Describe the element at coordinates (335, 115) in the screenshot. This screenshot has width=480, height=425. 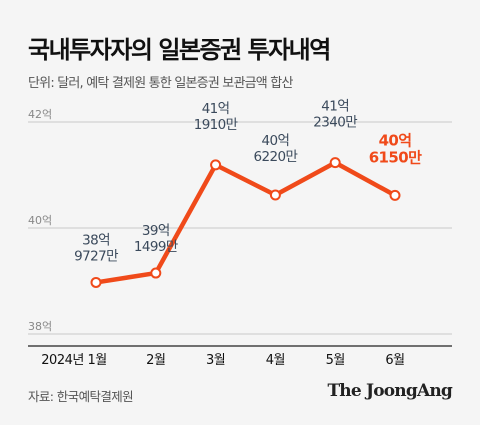
I see `data-label: 41억 2340만` at that location.